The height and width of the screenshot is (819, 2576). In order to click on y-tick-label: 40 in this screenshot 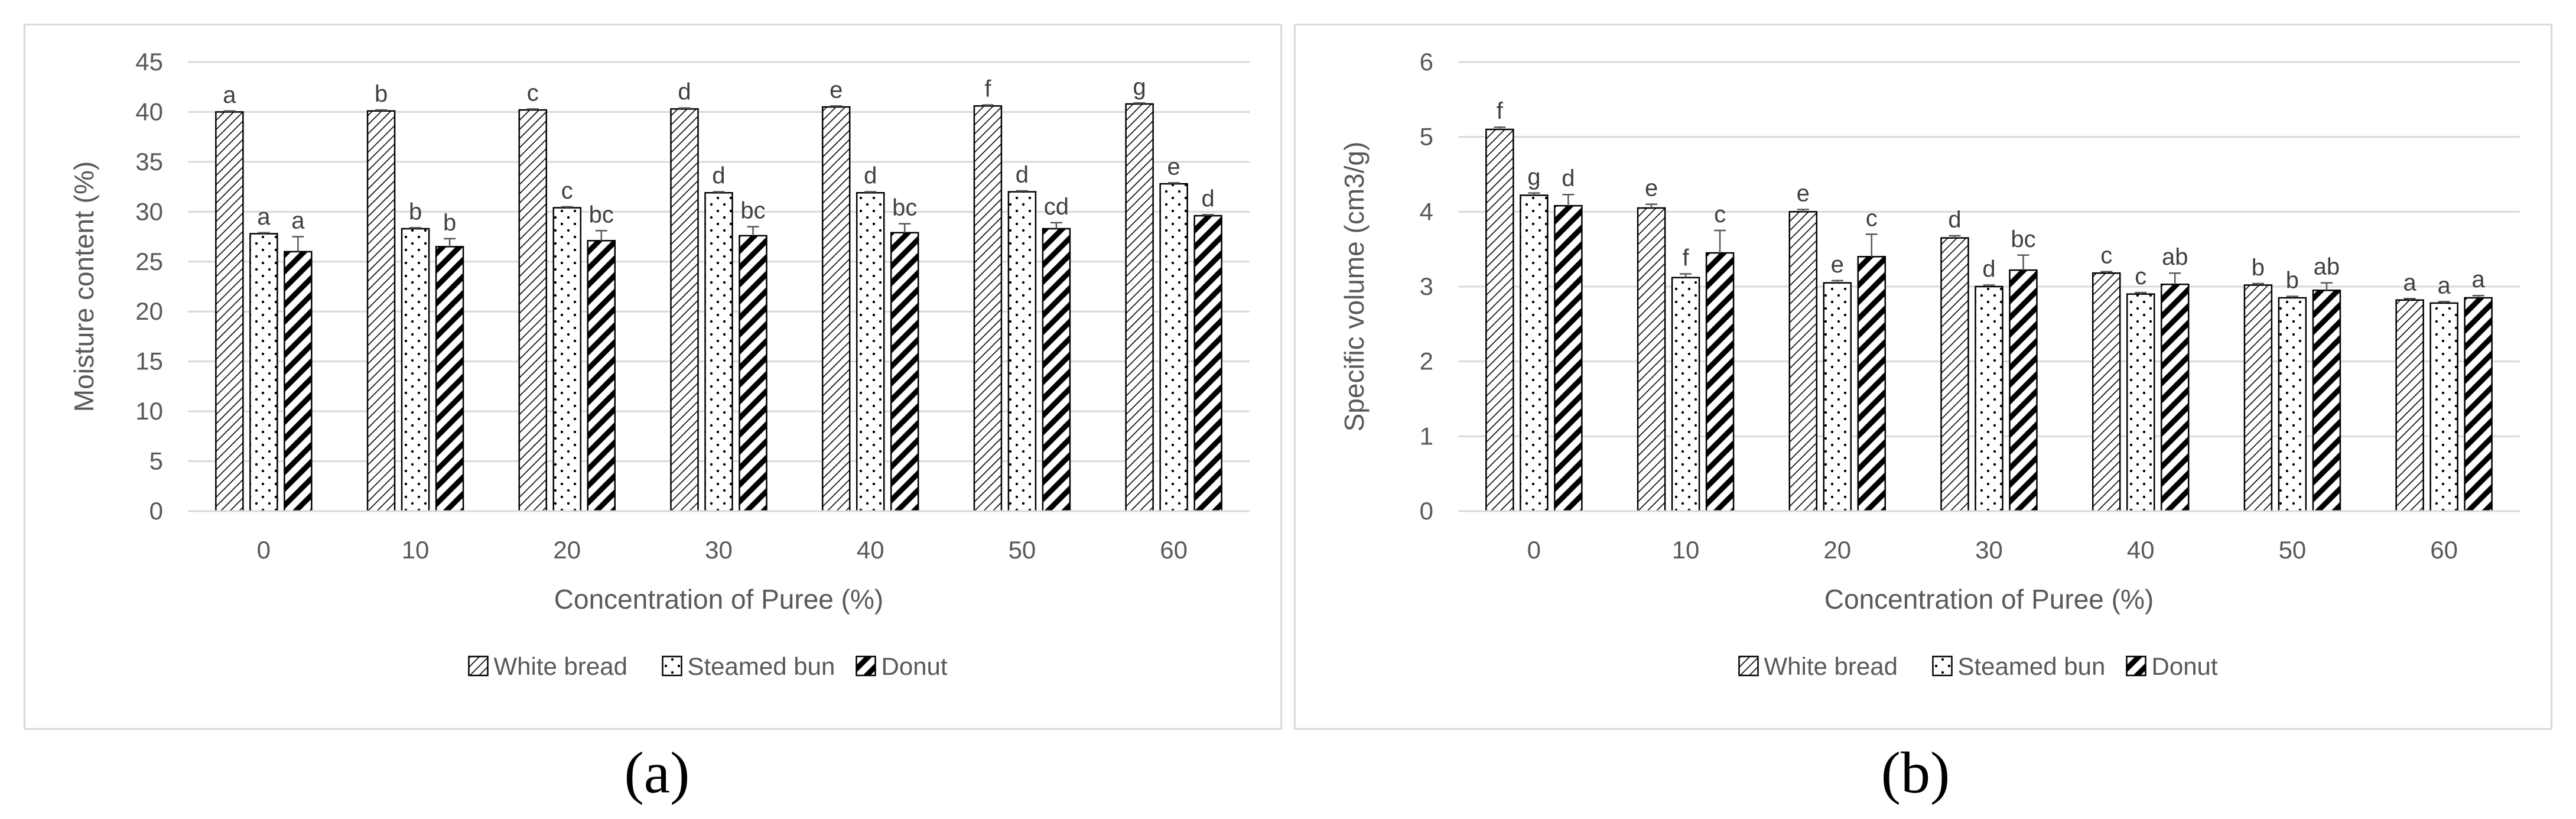, I will do `click(149, 111)`.